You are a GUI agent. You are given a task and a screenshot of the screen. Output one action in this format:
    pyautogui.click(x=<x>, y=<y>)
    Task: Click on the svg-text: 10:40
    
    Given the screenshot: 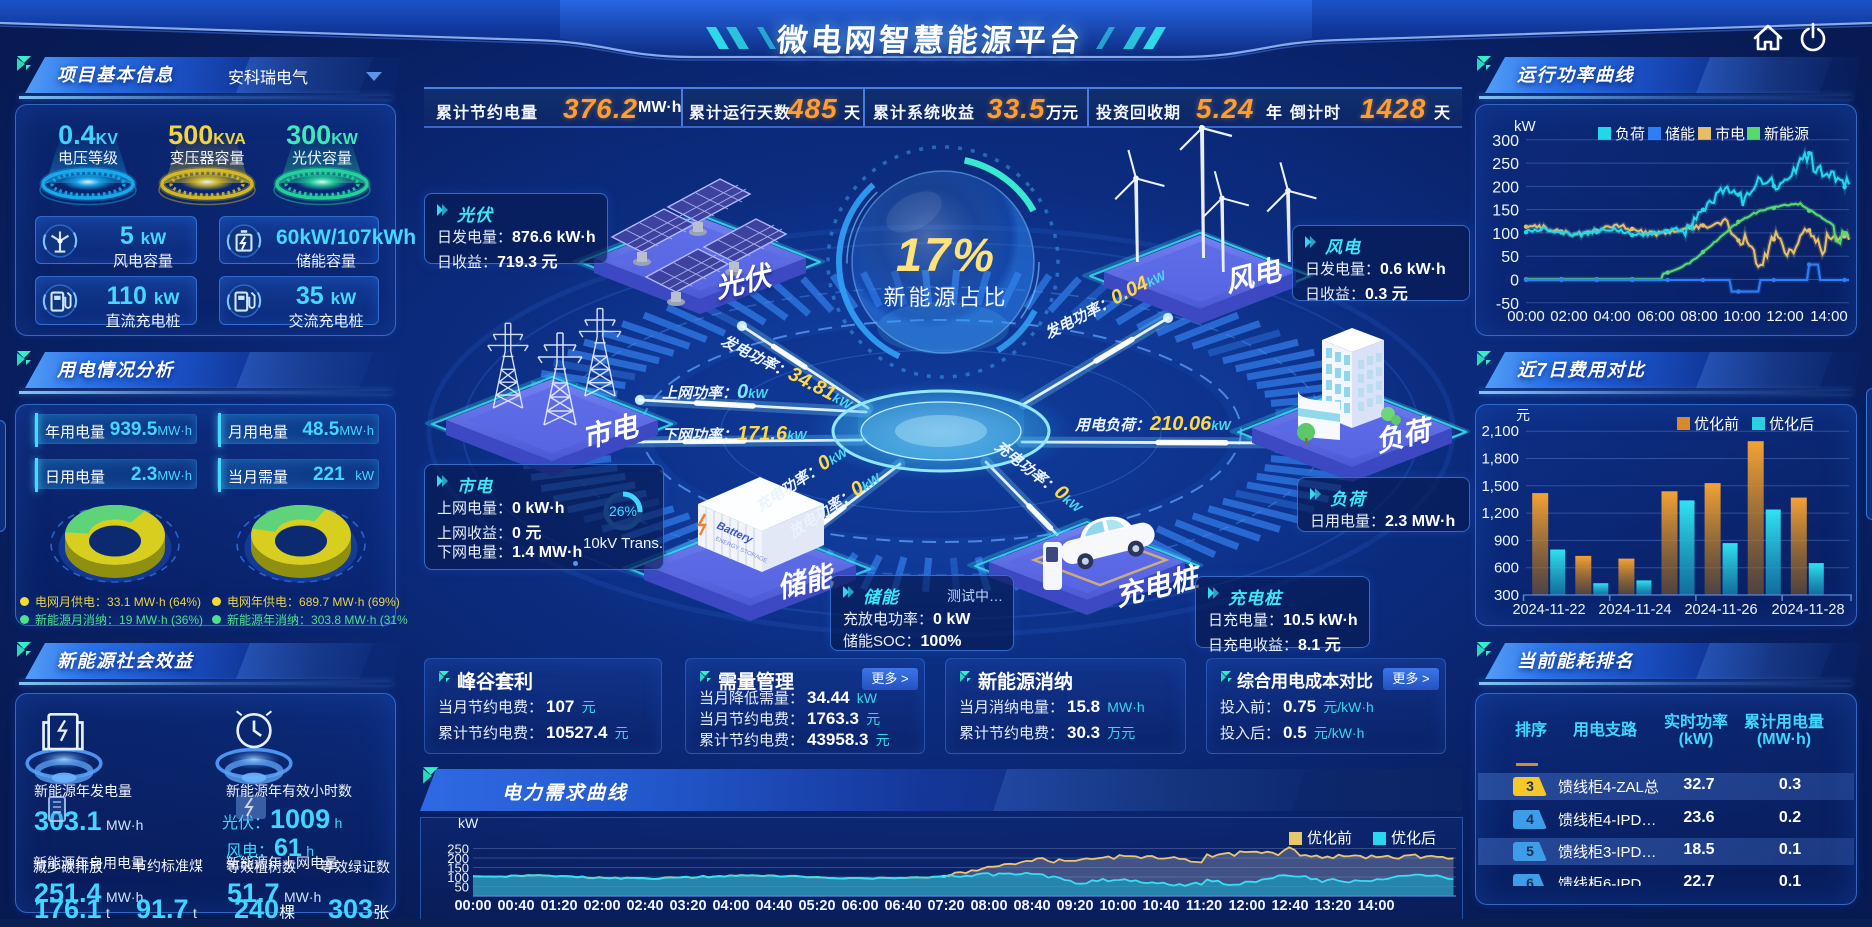 What is the action you would take?
    pyautogui.click(x=1160, y=906)
    